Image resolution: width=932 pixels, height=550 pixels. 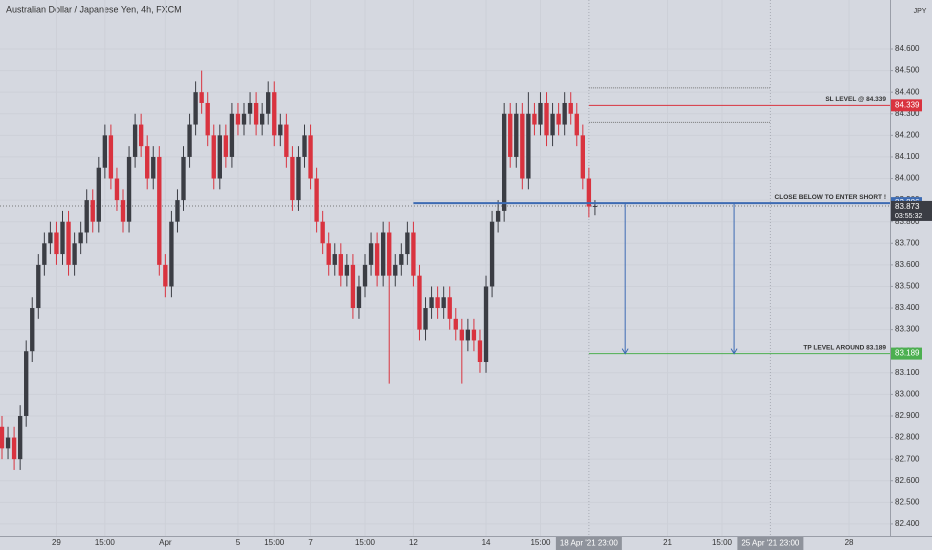 I want to click on marker-label: 18 Apr '21 23:00, so click(x=589, y=543).